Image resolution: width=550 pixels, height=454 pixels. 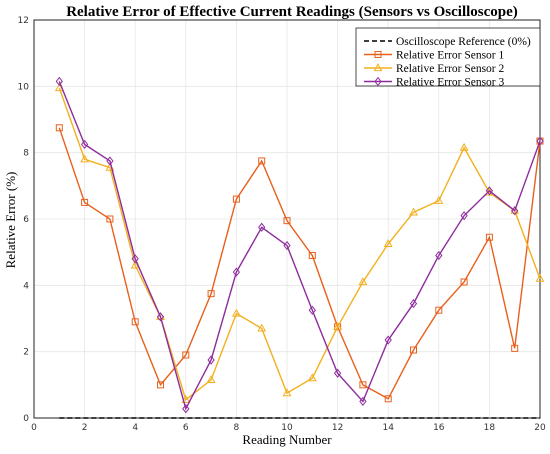 I want to click on x-axis-label: Reading Number, so click(x=287, y=439).